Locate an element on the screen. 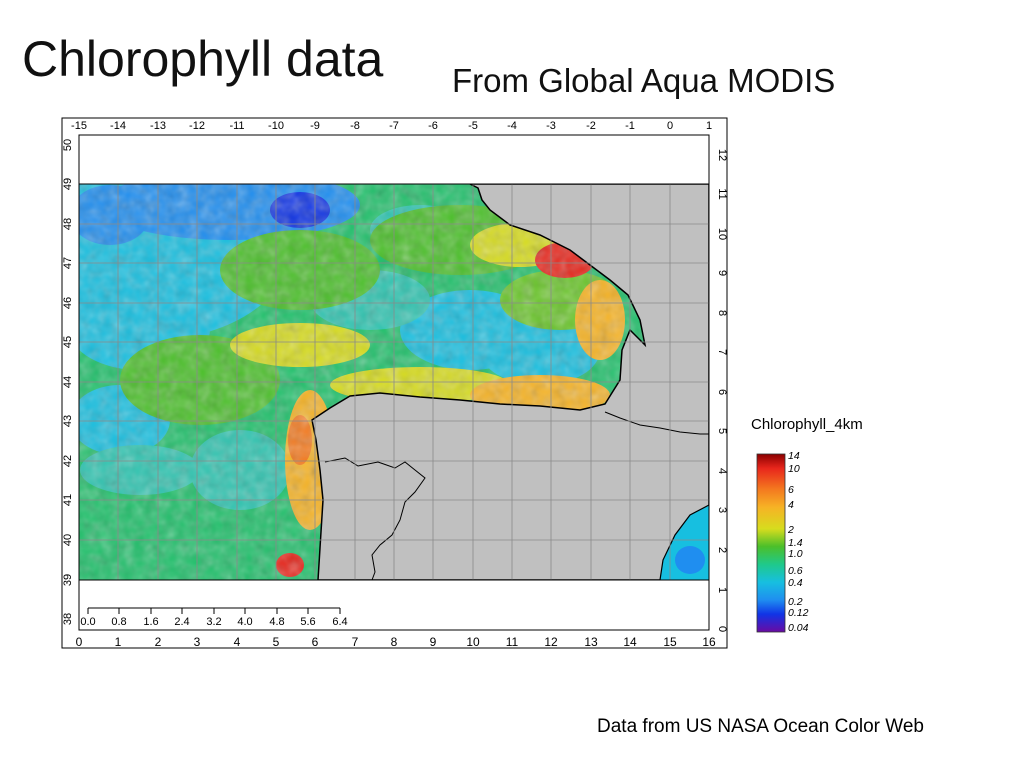 This screenshot has height=768, width=1024. right-axis-label: 12 is located at coordinates (722, 155).